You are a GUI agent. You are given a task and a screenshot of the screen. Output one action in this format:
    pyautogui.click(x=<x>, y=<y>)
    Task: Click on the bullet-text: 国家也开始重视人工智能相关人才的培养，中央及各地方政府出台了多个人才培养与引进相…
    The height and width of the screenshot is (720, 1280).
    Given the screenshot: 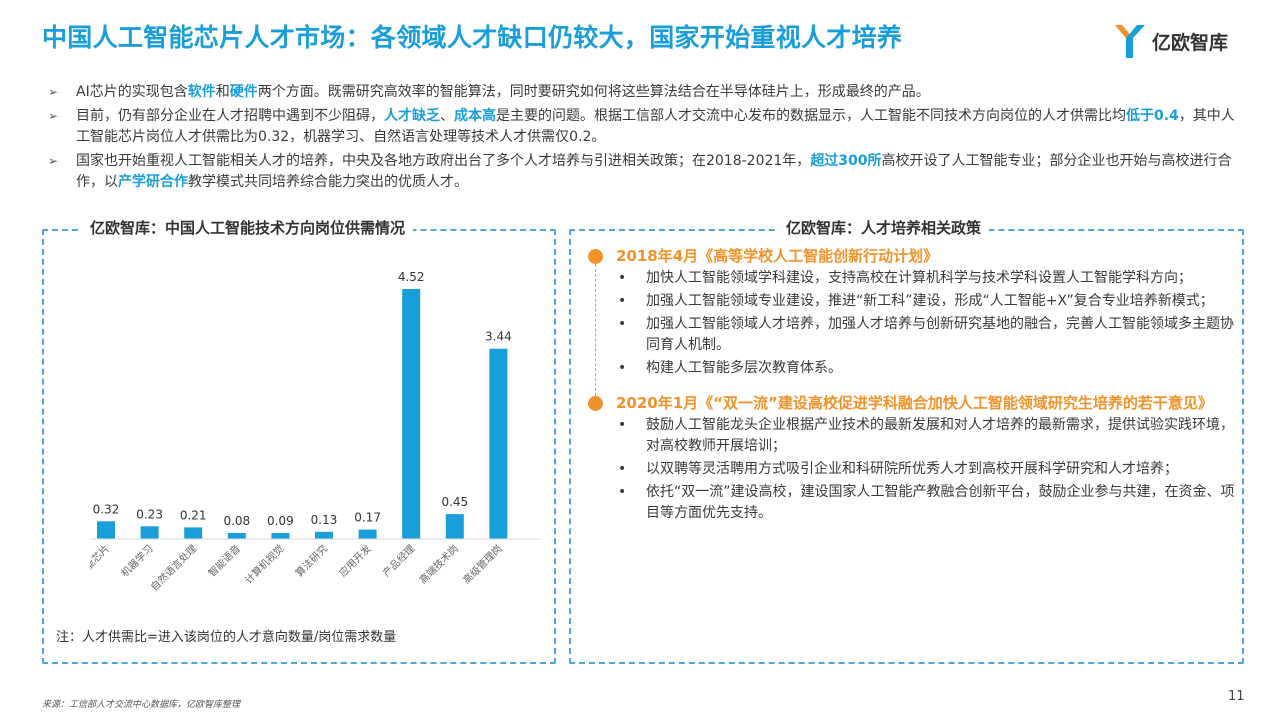 What is the action you would take?
    pyautogui.click(x=654, y=171)
    